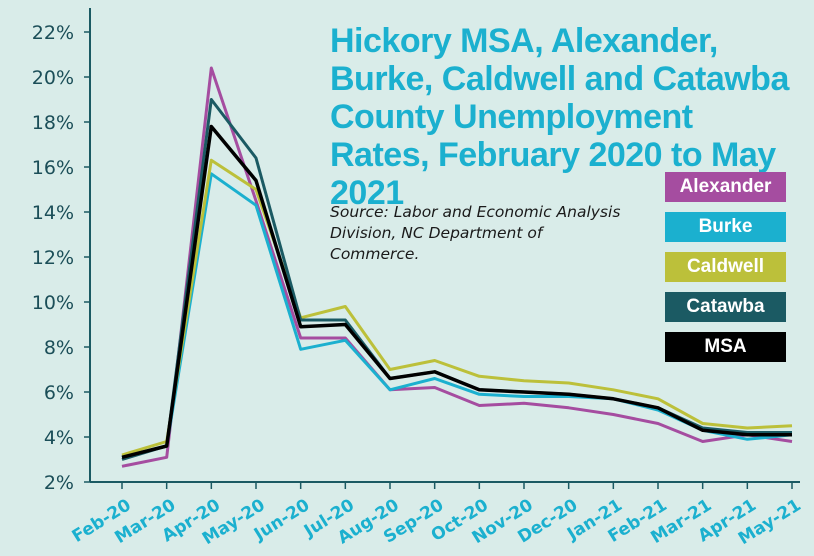 This screenshot has height=556, width=814. I want to click on y-tick-label: 16%, so click(53, 168).